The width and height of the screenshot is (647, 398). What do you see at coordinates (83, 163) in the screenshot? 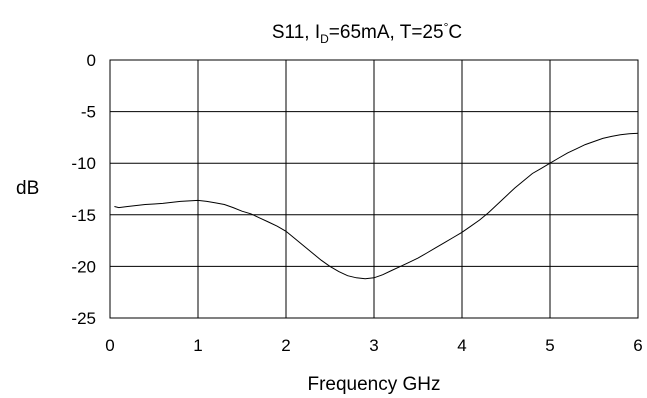
I see `y-tick-label: -10` at bounding box center [83, 163].